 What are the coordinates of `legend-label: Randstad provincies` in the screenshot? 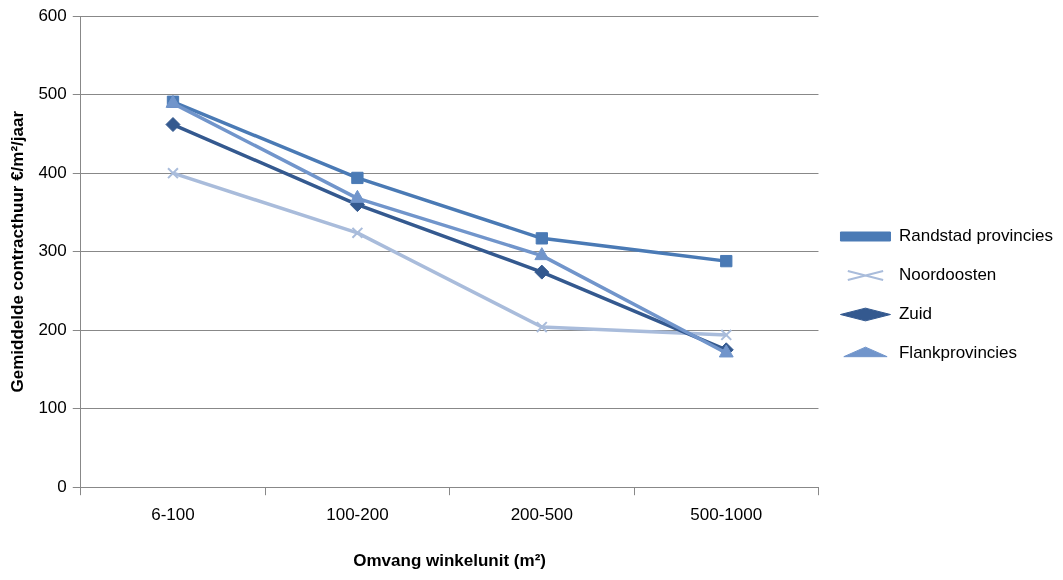 It's located at (975, 236).